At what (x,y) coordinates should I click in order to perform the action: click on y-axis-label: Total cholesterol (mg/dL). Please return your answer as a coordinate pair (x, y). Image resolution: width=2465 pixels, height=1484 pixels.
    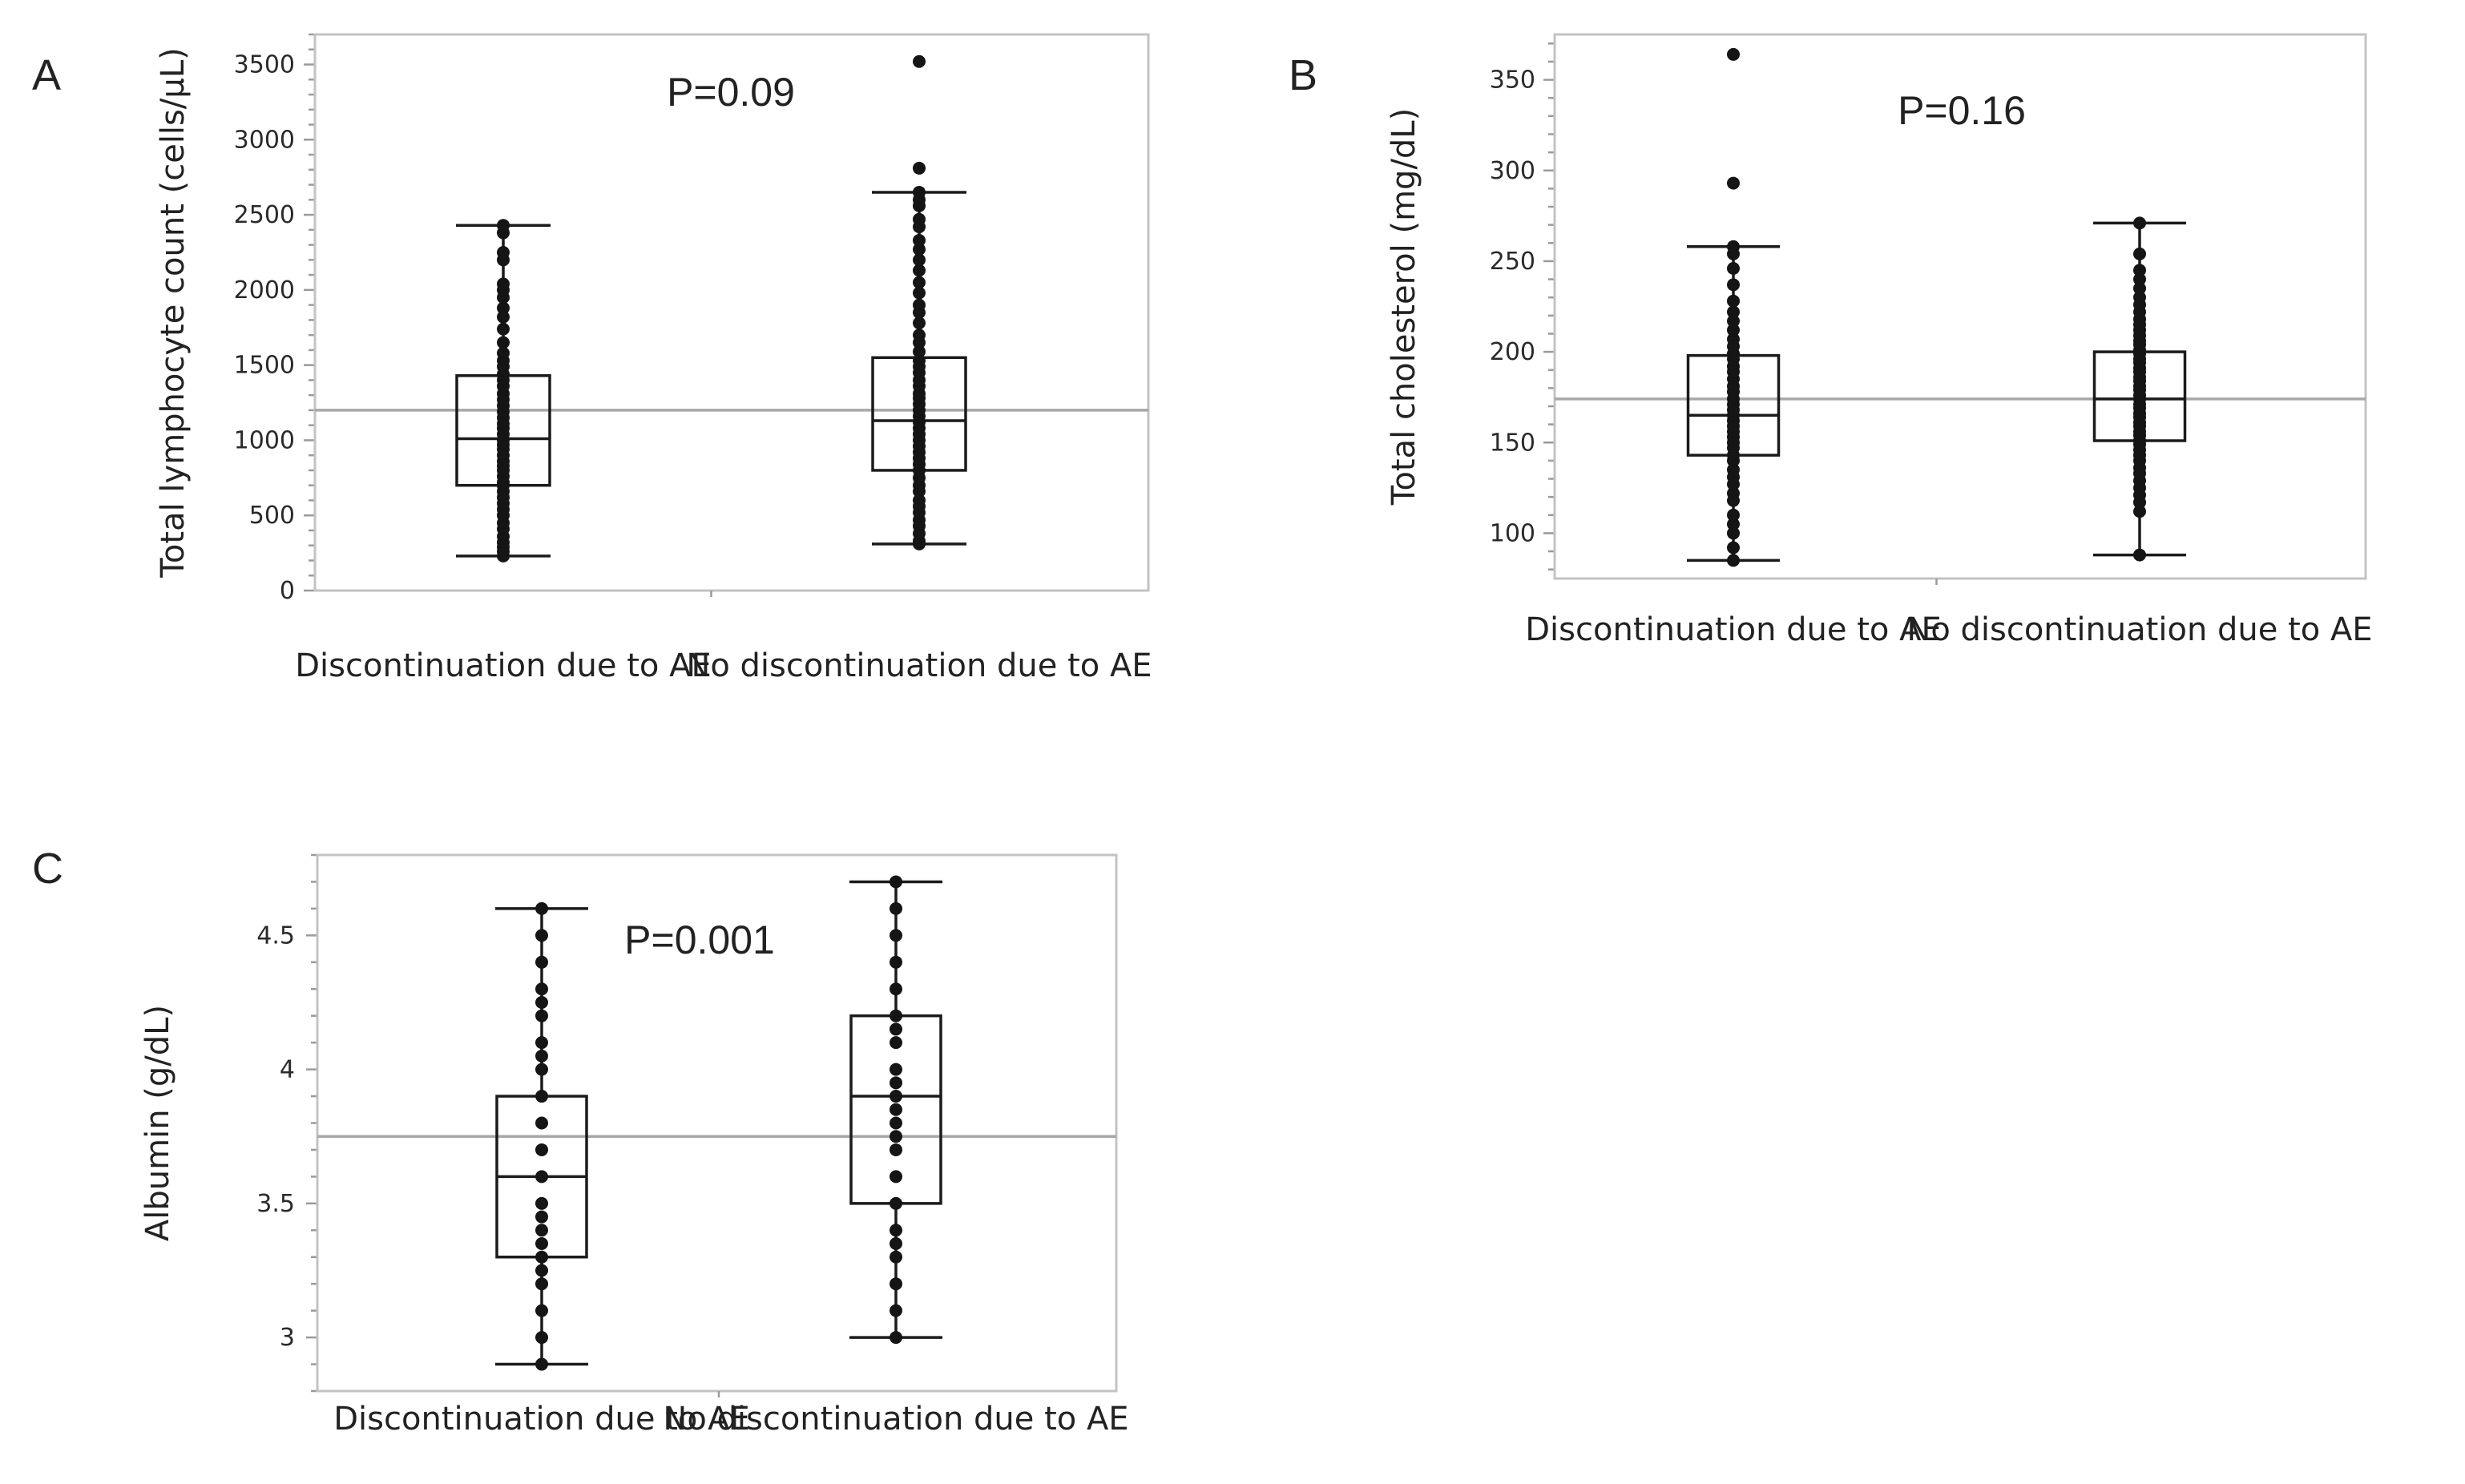
    Looking at the image, I should click on (1404, 307).